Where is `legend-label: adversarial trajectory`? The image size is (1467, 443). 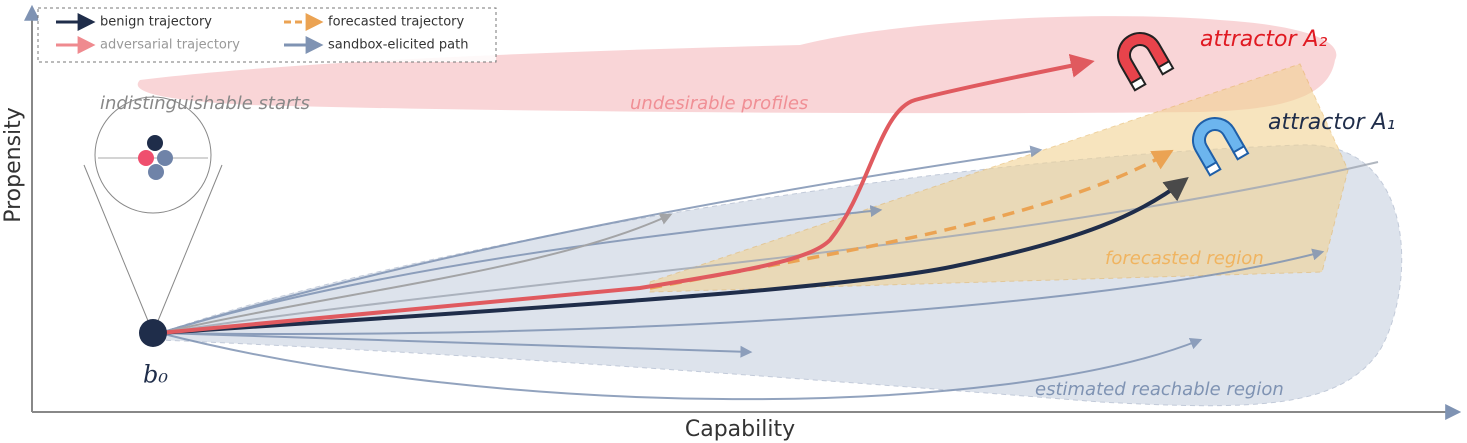
legend-label: adversarial trajectory is located at coordinates (170, 45).